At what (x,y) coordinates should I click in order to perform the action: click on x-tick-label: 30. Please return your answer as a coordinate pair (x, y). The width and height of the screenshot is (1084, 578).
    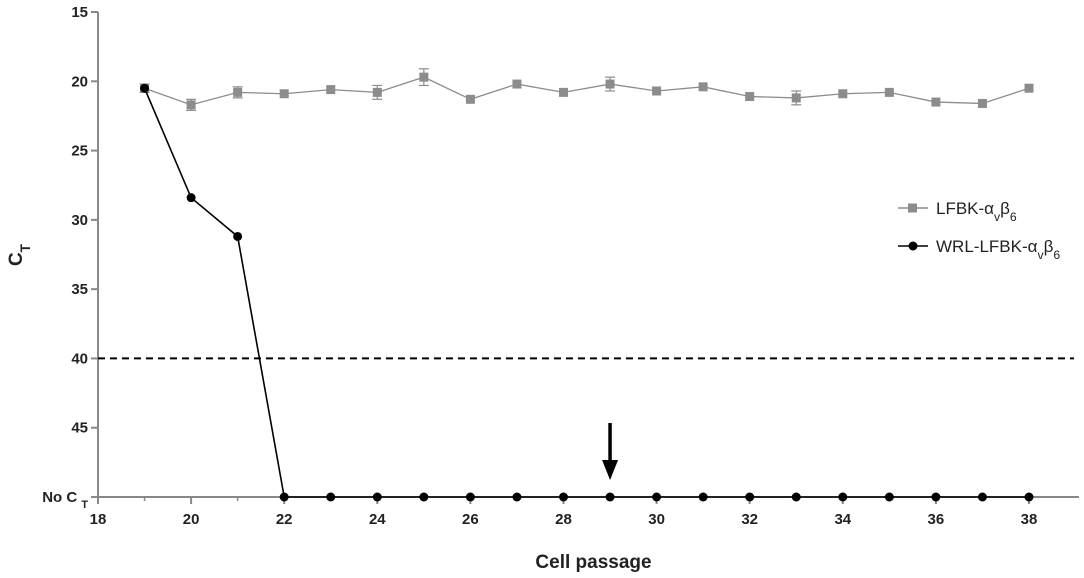
    Looking at the image, I should click on (656, 519).